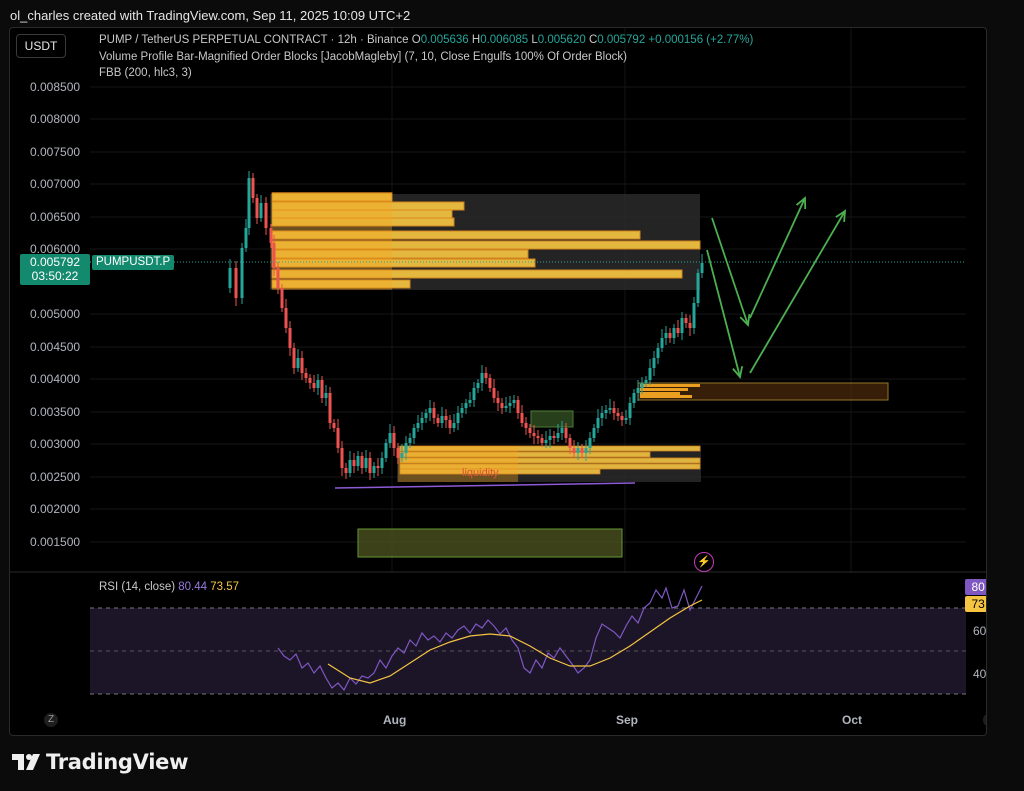 Image resolution: width=1024 pixels, height=791 pixels. Describe the element at coordinates (55, 262) in the screenshot. I see `last-price-value: 0.005792` at that location.